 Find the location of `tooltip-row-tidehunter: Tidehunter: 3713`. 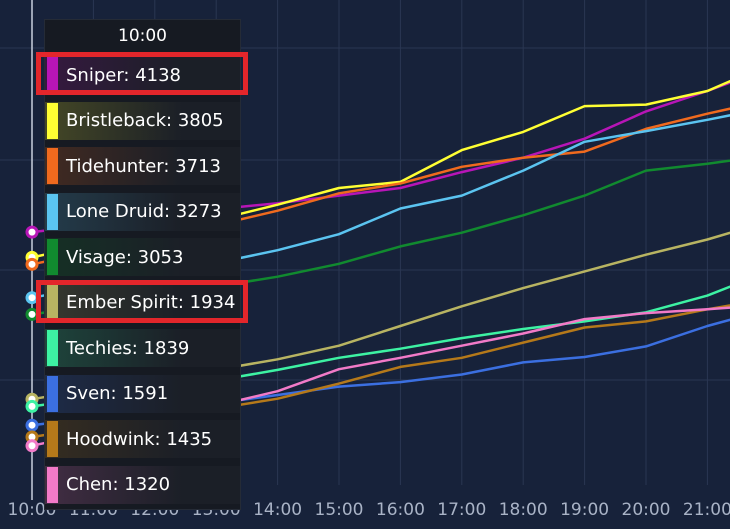

tooltip-row-tidehunter: Tidehunter: 3713 is located at coordinates (142, 166).